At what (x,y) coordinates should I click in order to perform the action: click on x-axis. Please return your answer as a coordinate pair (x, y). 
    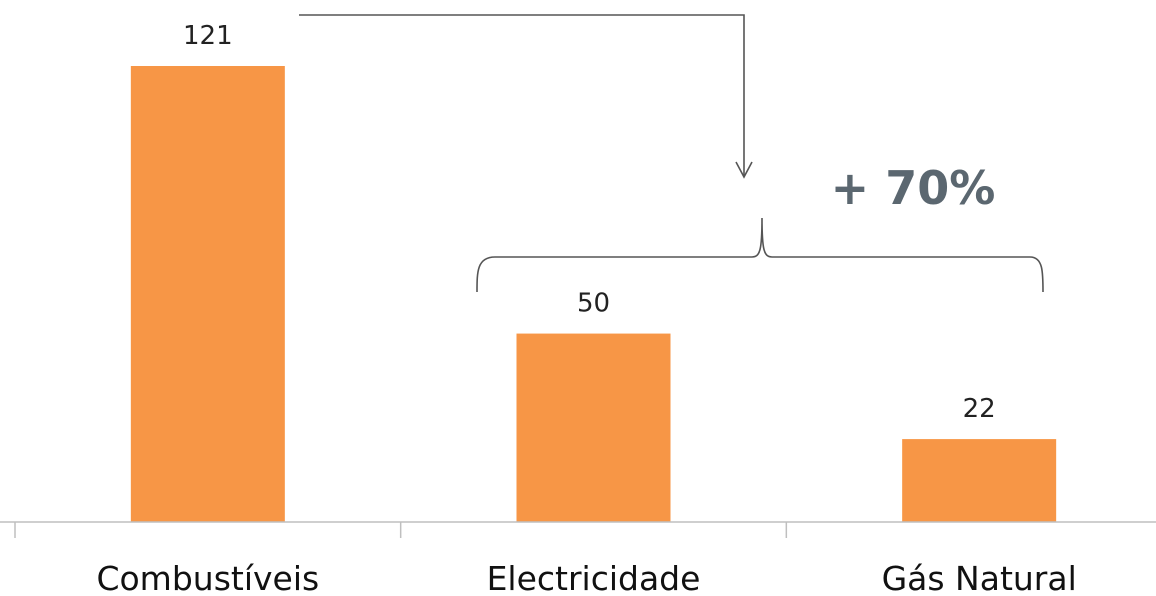
    Looking at the image, I should click on (578, 529).